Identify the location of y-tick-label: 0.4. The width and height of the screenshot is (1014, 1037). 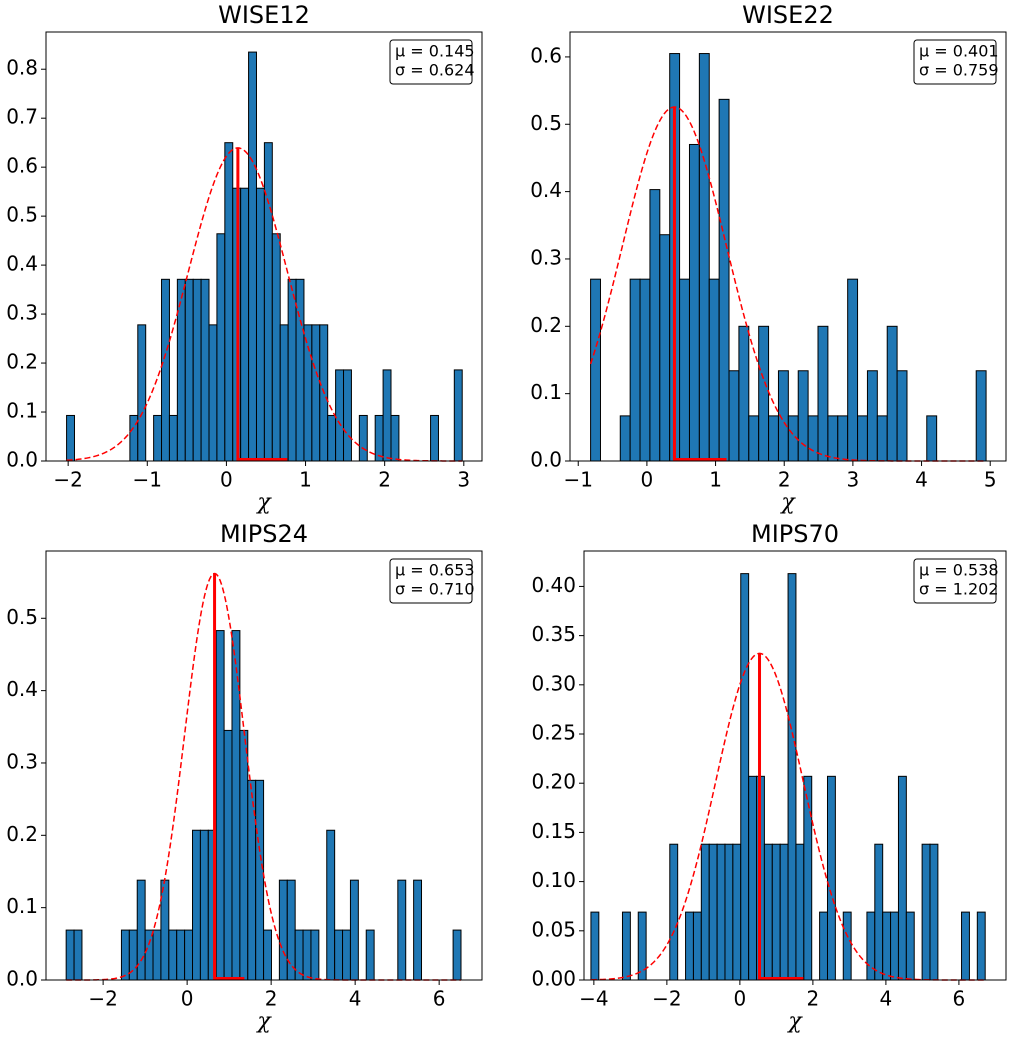
(22, 264).